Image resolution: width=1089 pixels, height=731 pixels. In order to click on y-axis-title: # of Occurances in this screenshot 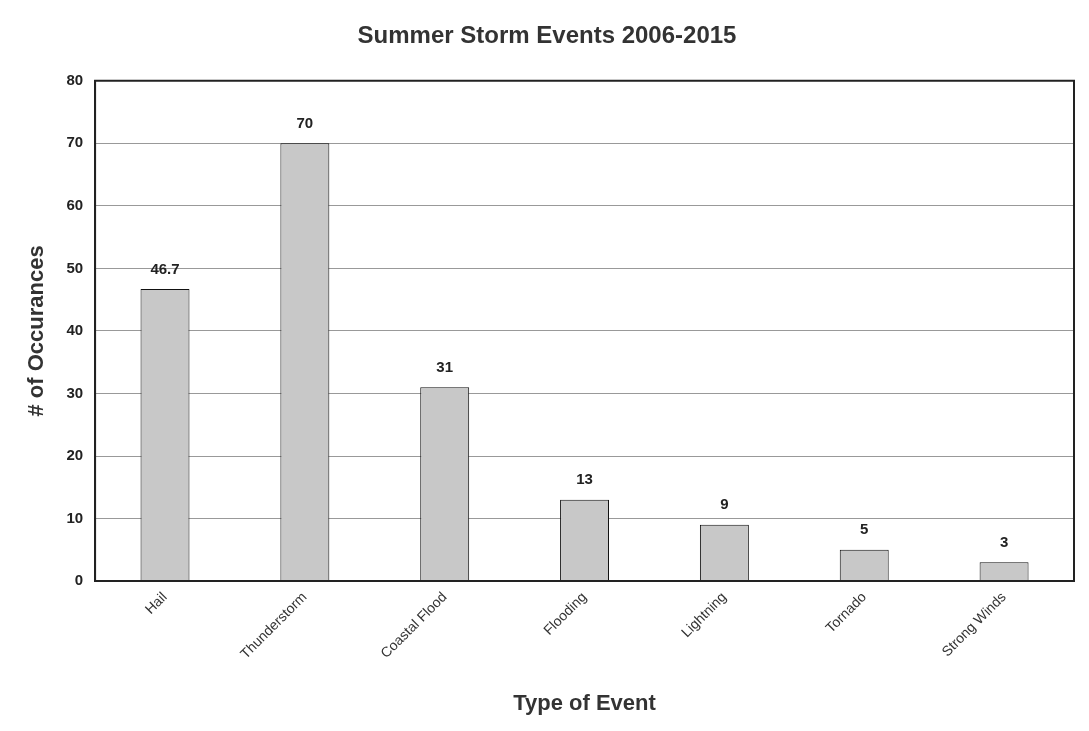, I will do `click(36, 331)`.